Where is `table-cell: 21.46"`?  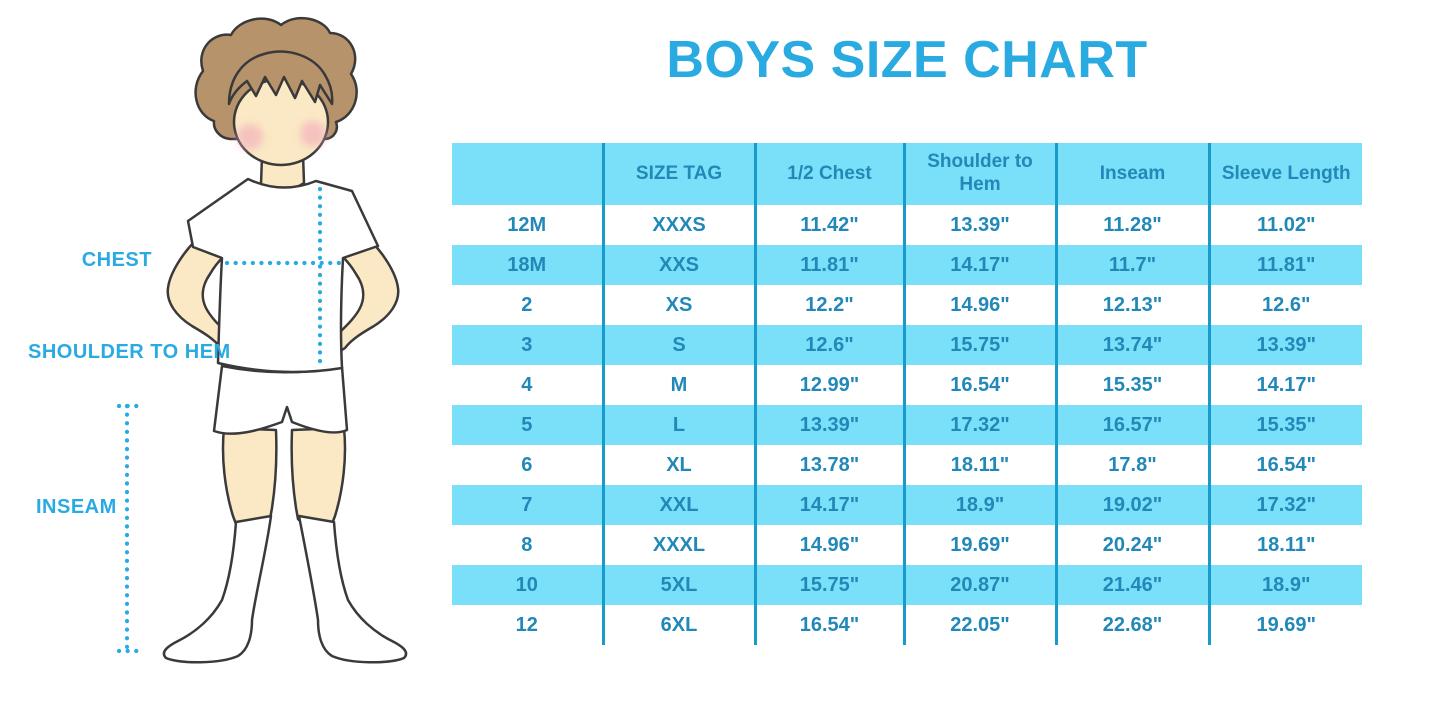 table-cell: 21.46" is located at coordinates (1131, 585).